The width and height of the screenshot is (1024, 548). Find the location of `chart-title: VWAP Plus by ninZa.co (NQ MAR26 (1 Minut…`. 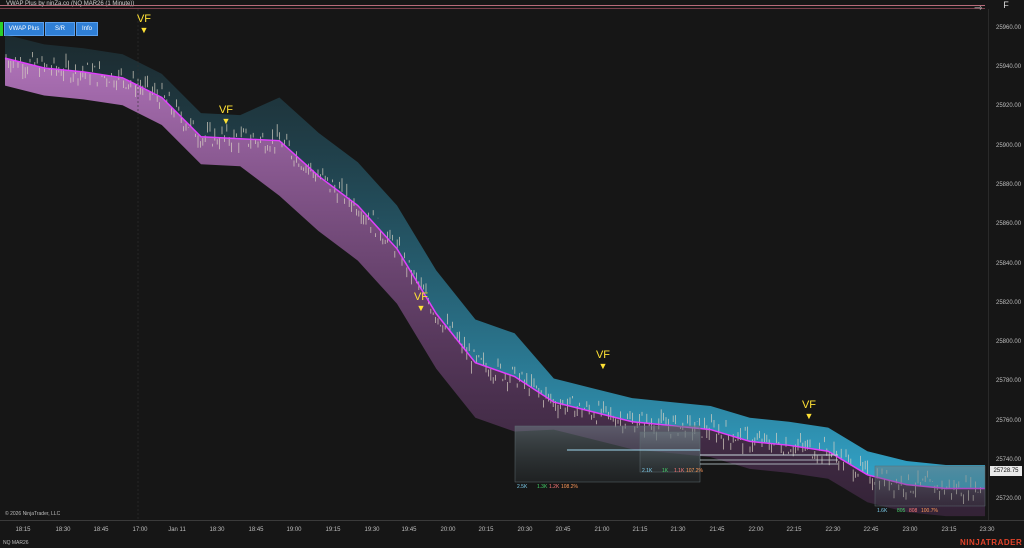

chart-title: VWAP Plus by ninZa.co (NQ MAR26 (1 Minut… is located at coordinates (70, 4).